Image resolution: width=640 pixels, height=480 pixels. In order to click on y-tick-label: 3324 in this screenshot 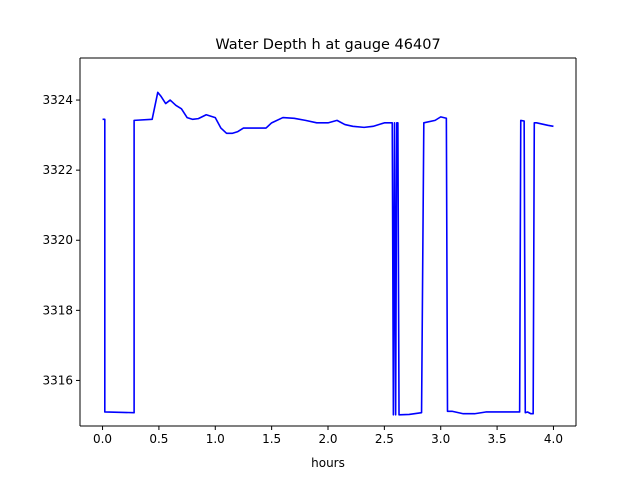, I will do `click(57, 100)`.